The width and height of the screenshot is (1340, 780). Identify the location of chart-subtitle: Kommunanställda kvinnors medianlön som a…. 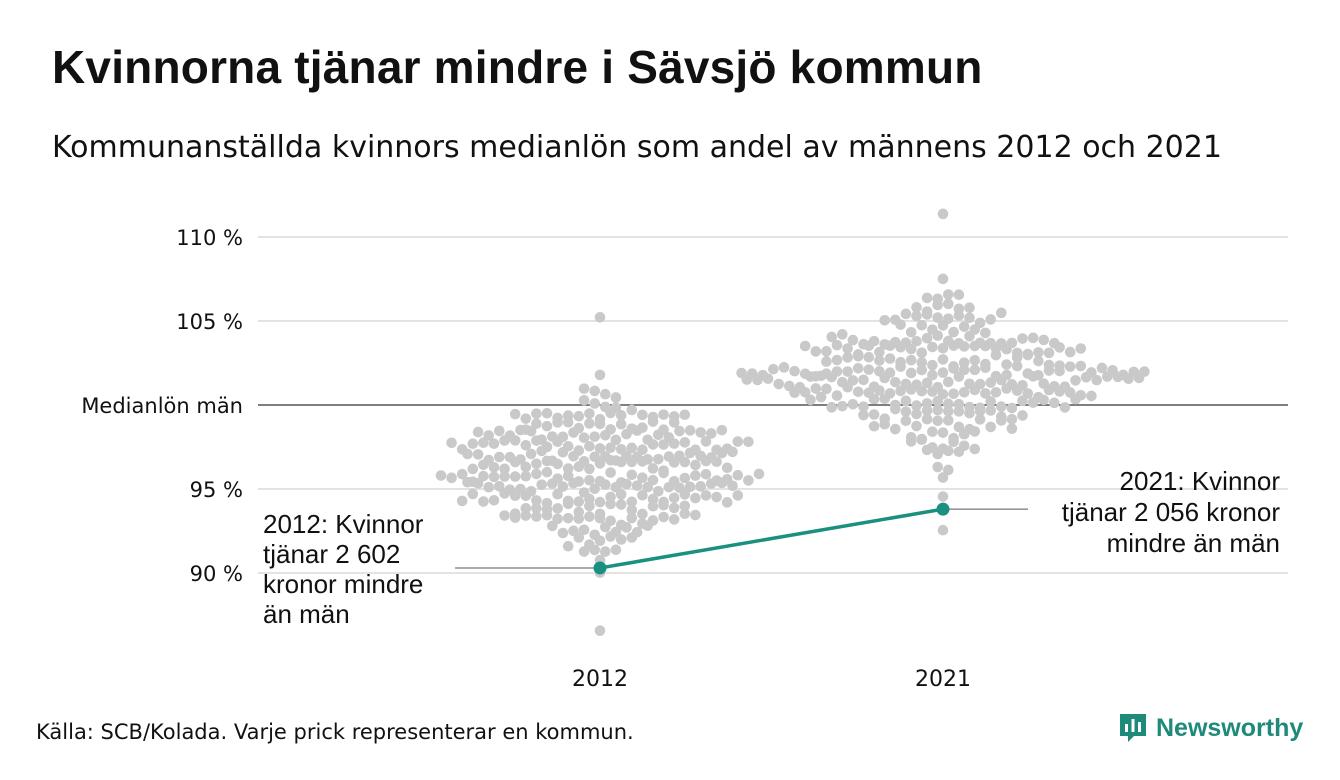
(637, 147).